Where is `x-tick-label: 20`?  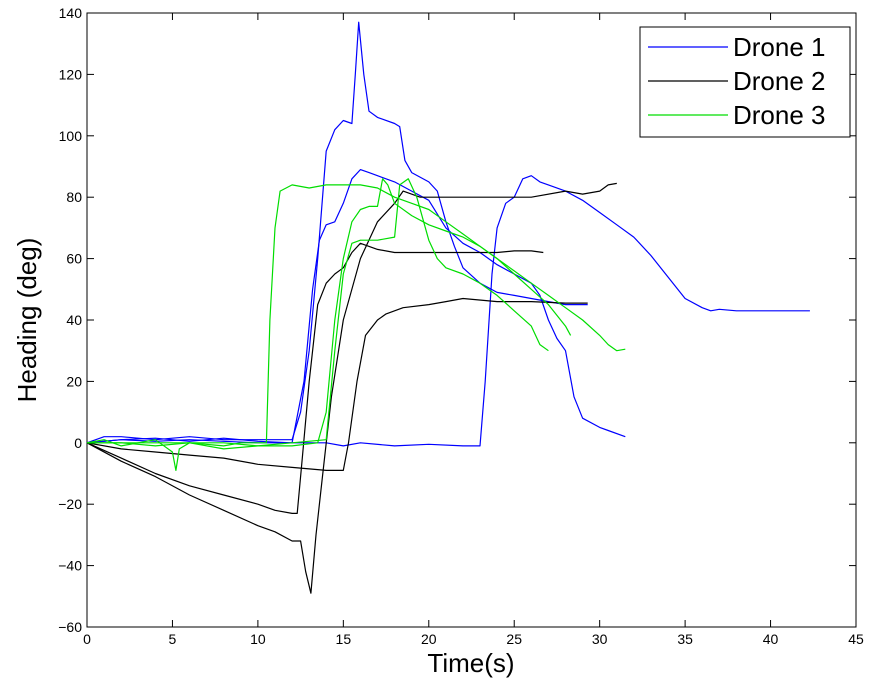
x-tick-label: 20 is located at coordinates (429, 639).